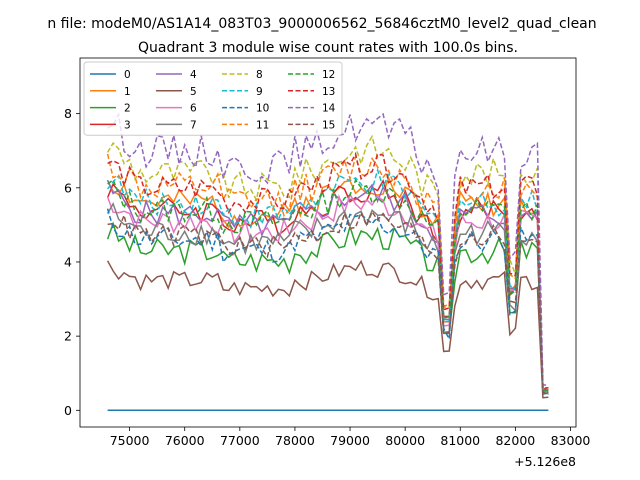 This screenshot has width=640, height=480. What do you see at coordinates (127, 75) in the screenshot?
I see `legend-label: 0` at bounding box center [127, 75].